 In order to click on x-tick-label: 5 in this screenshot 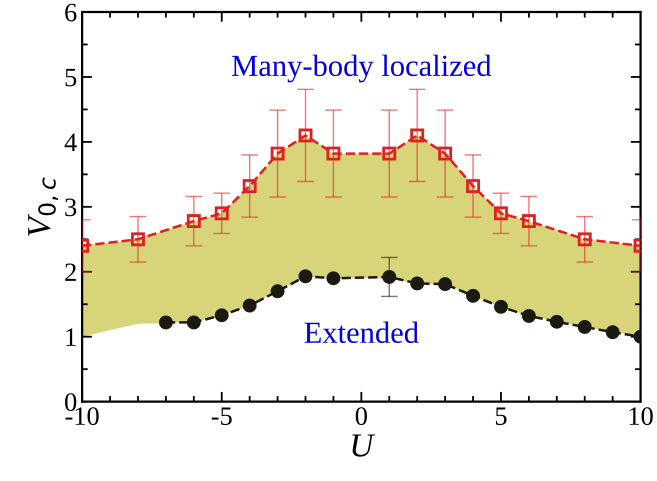, I will do `click(501, 417)`.